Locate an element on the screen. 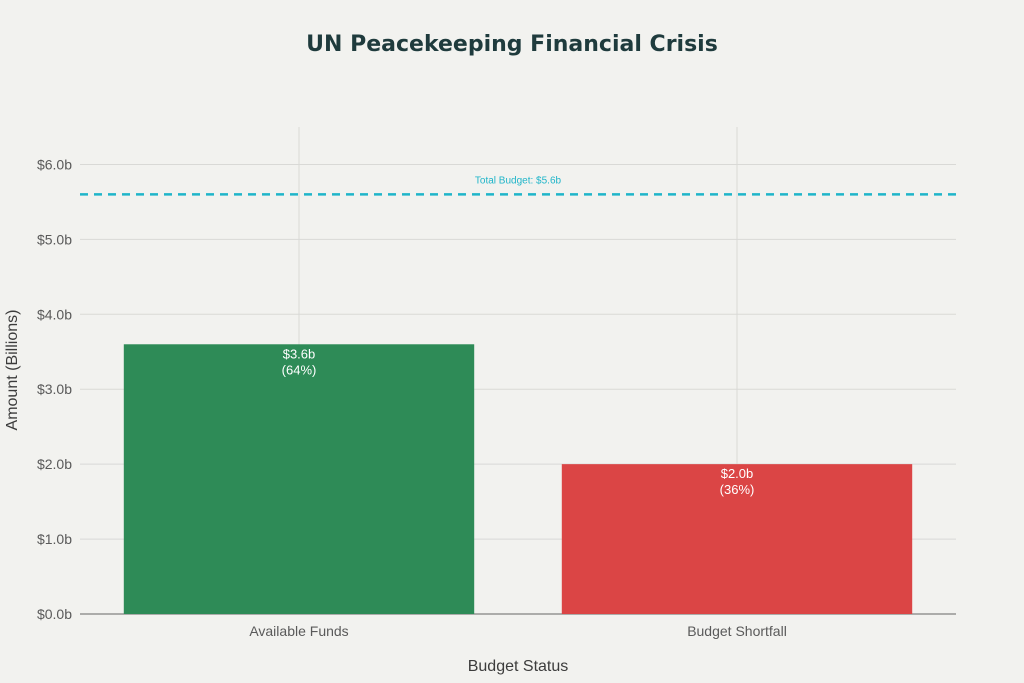 This screenshot has height=683, width=1024. y-axis: $0.0b $1.0b $2.0b $3.0b $4.0b $5.0b $6.0b is located at coordinates (54, 389).